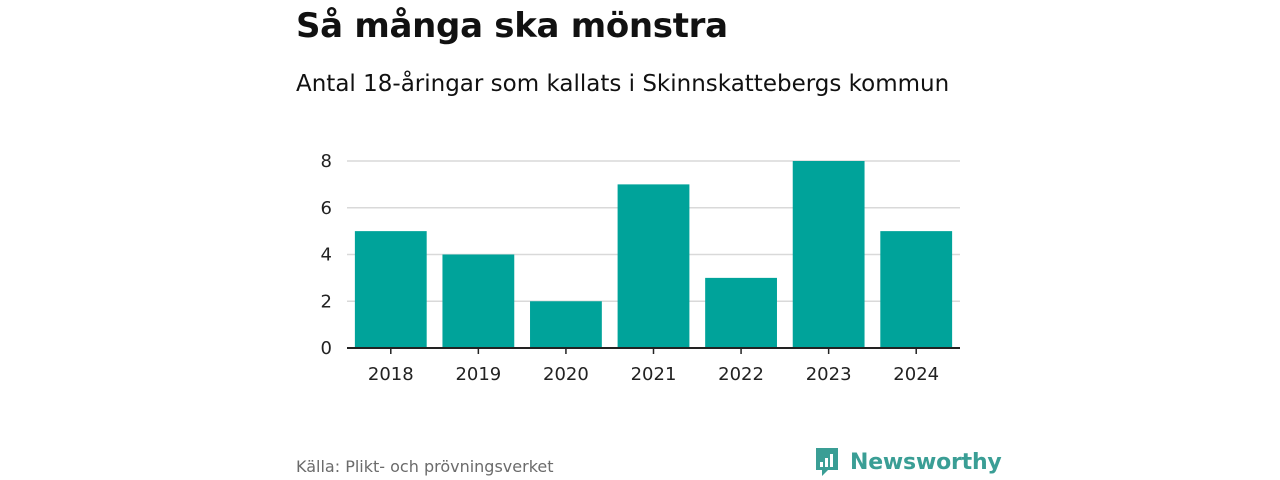 This screenshot has width=1280, height=480. What do you see at coordinates (828, 254) in the screenshot?
I see `bar-2023` at bounding box center [828, 254].